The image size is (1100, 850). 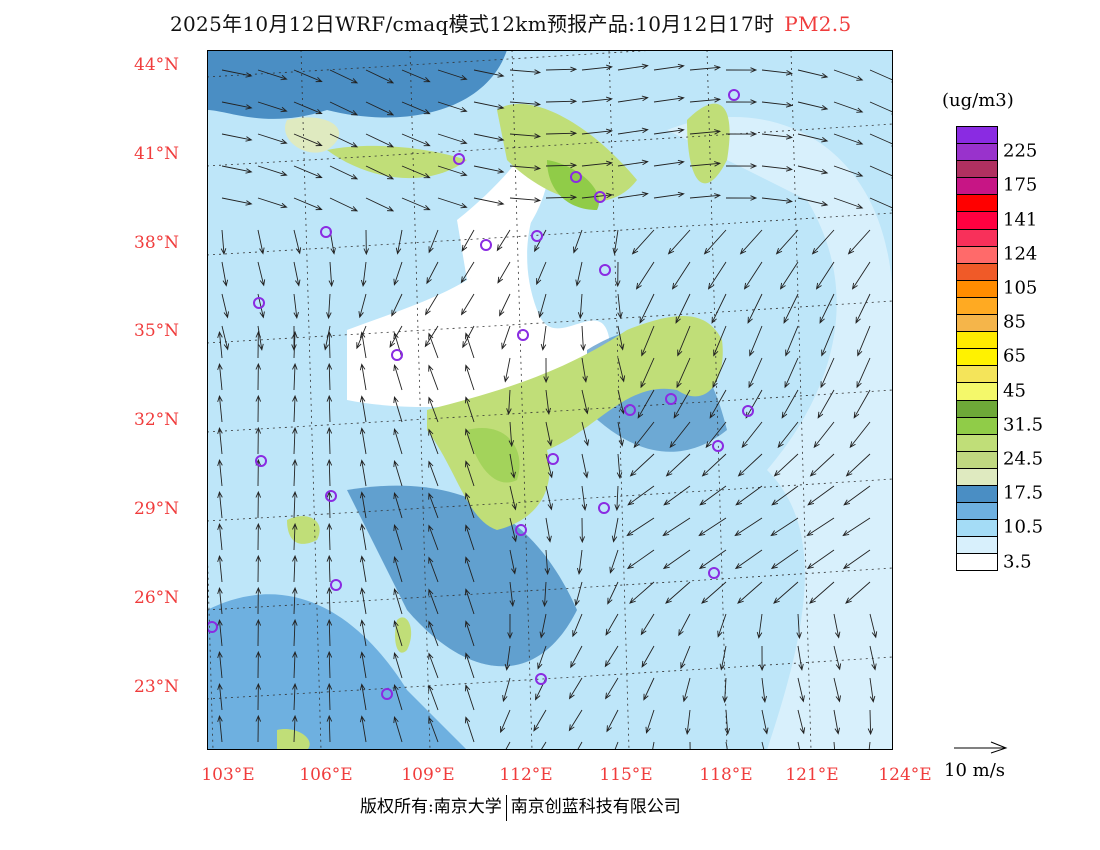 I want to click on colorbar-label: 31.5, so click(x=1023, y=425).